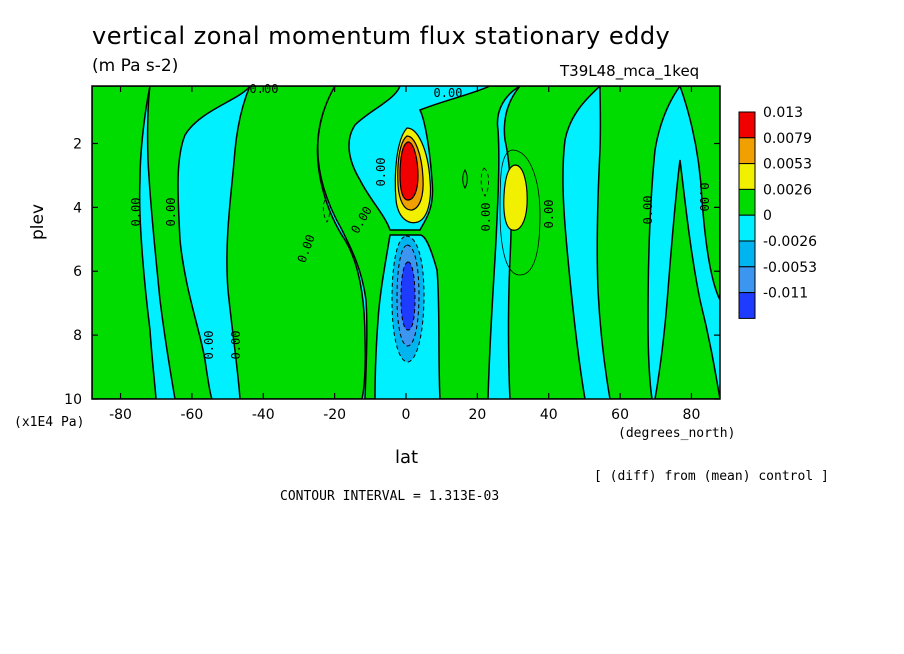 This screenshot has height=654, width=904. Describe the element at coordinates (390, 496) in the screenshot. I see `contour-interval: CONTOUR INTERVAL = 1.313E-03` at that location.